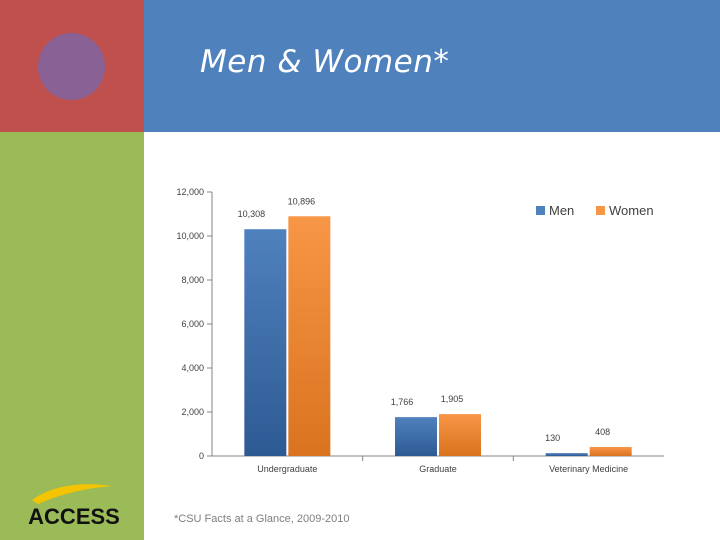  What do you see at coordinates (192, 280) in the screenshot?
I see `y-tick-label: 8,000` at bounding box center [192, 280].